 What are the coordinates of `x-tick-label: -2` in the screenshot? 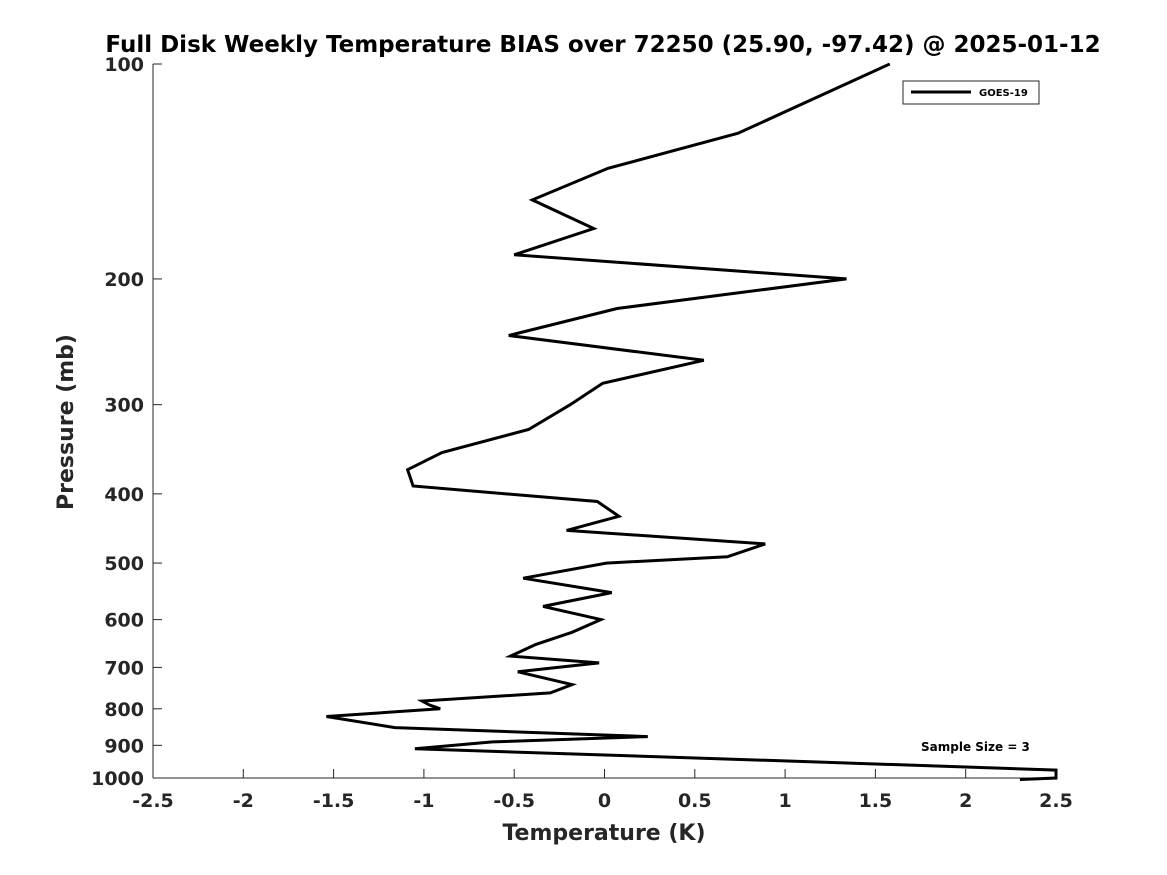 It's located at (243, 801).